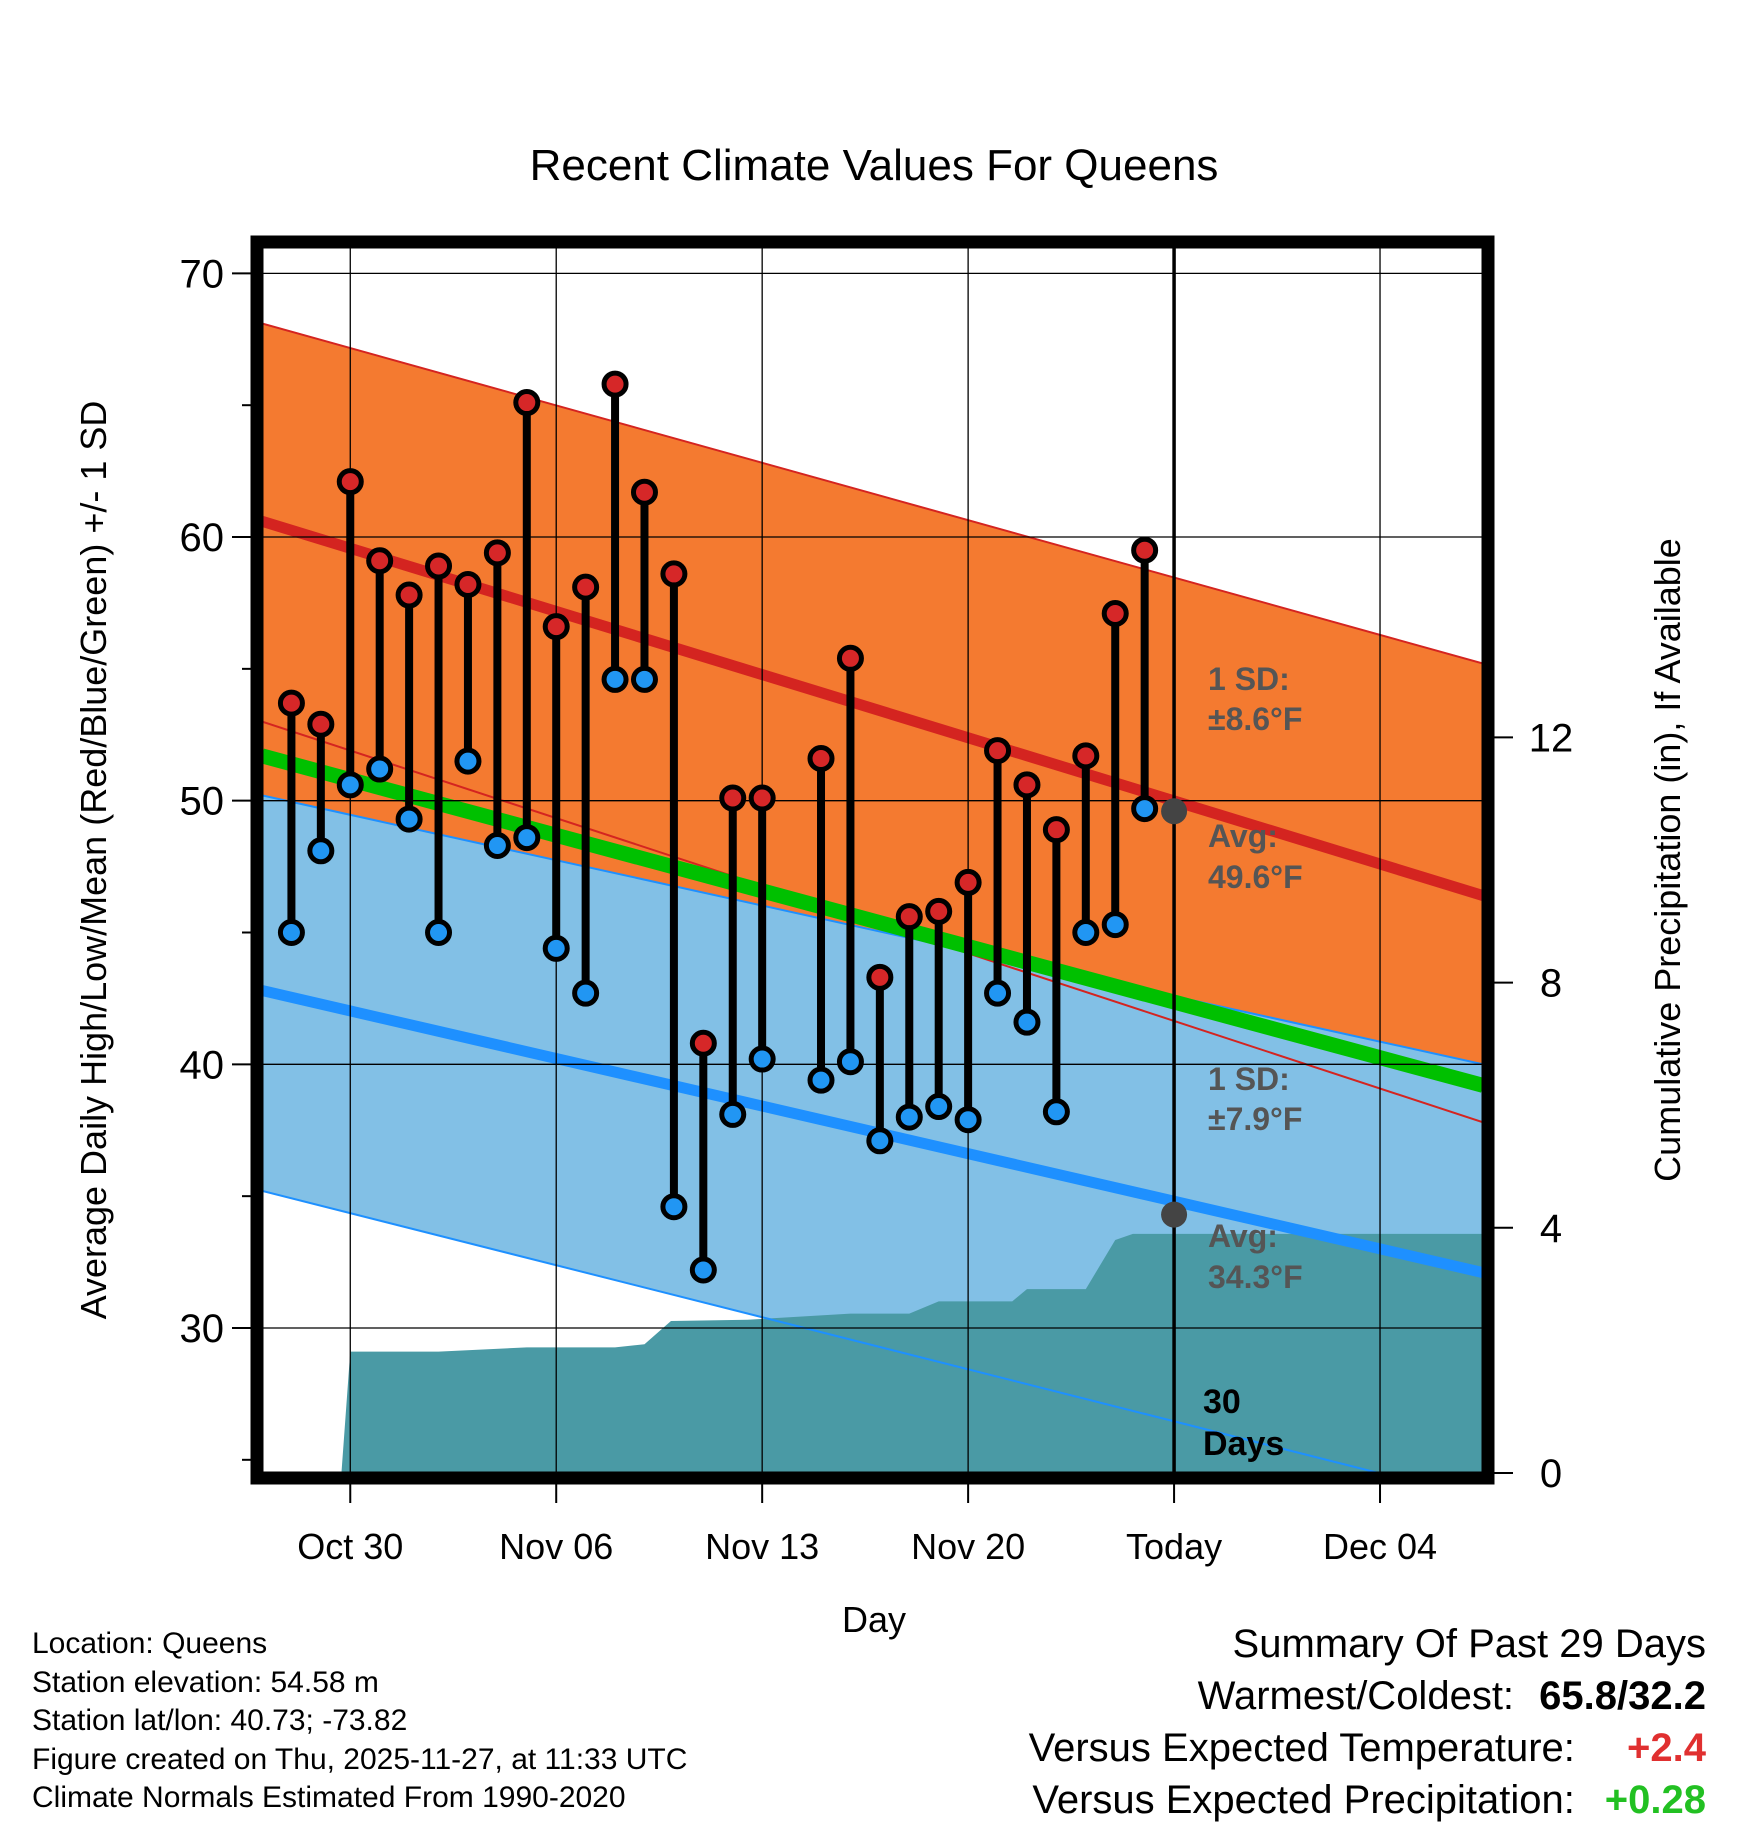 This screenshot has height=1828, width=1748. Describe the element at coordinates (968, 1546) in the screenshot. I see `x-tick-label: Nov 20` at that location.